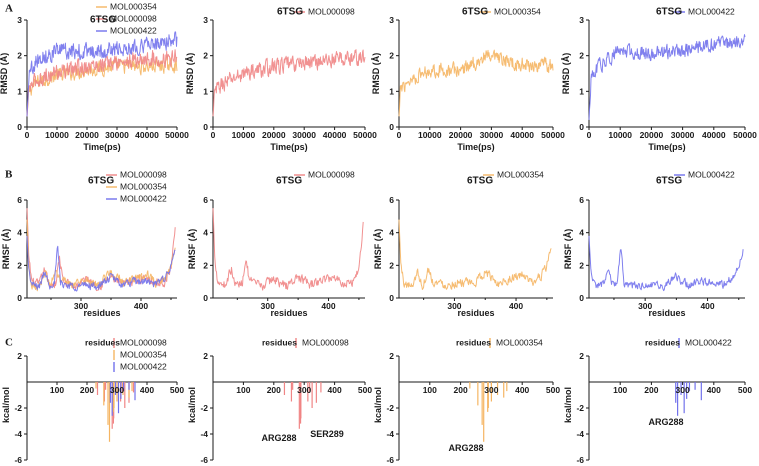 The height and width of the screenshot is (466, 759). I want to click on x-tick-label-A2-1: 10000, so click(244, 135).